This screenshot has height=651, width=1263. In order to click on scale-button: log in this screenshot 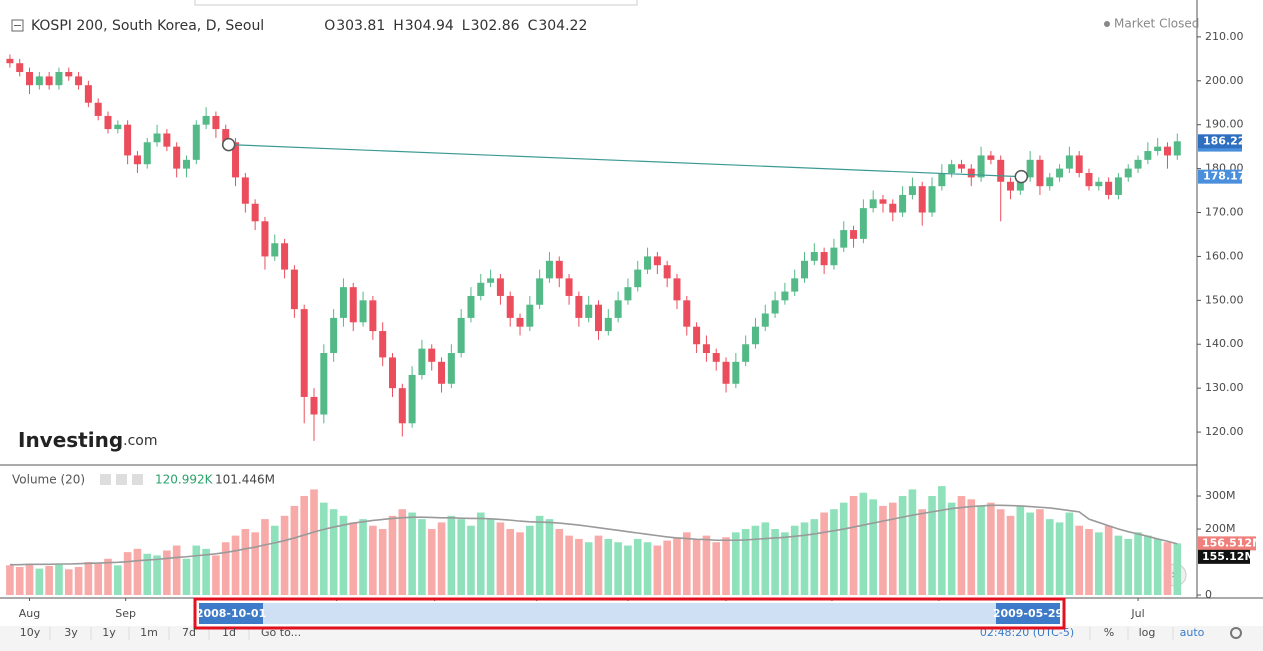, I will do `click(1147, 632)`.